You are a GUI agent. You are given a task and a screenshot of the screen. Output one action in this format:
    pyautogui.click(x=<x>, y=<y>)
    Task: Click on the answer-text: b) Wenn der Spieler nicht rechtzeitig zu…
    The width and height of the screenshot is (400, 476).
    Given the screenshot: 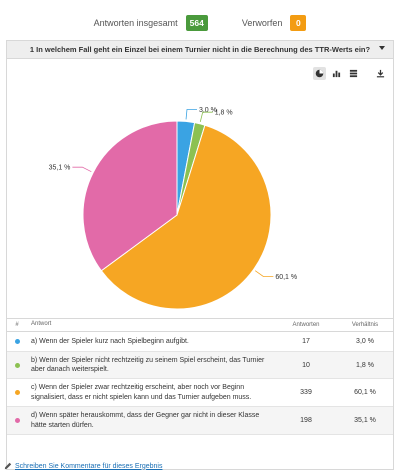 What is the action you would take?
    pyautogui.click(x=148, y=365)
    